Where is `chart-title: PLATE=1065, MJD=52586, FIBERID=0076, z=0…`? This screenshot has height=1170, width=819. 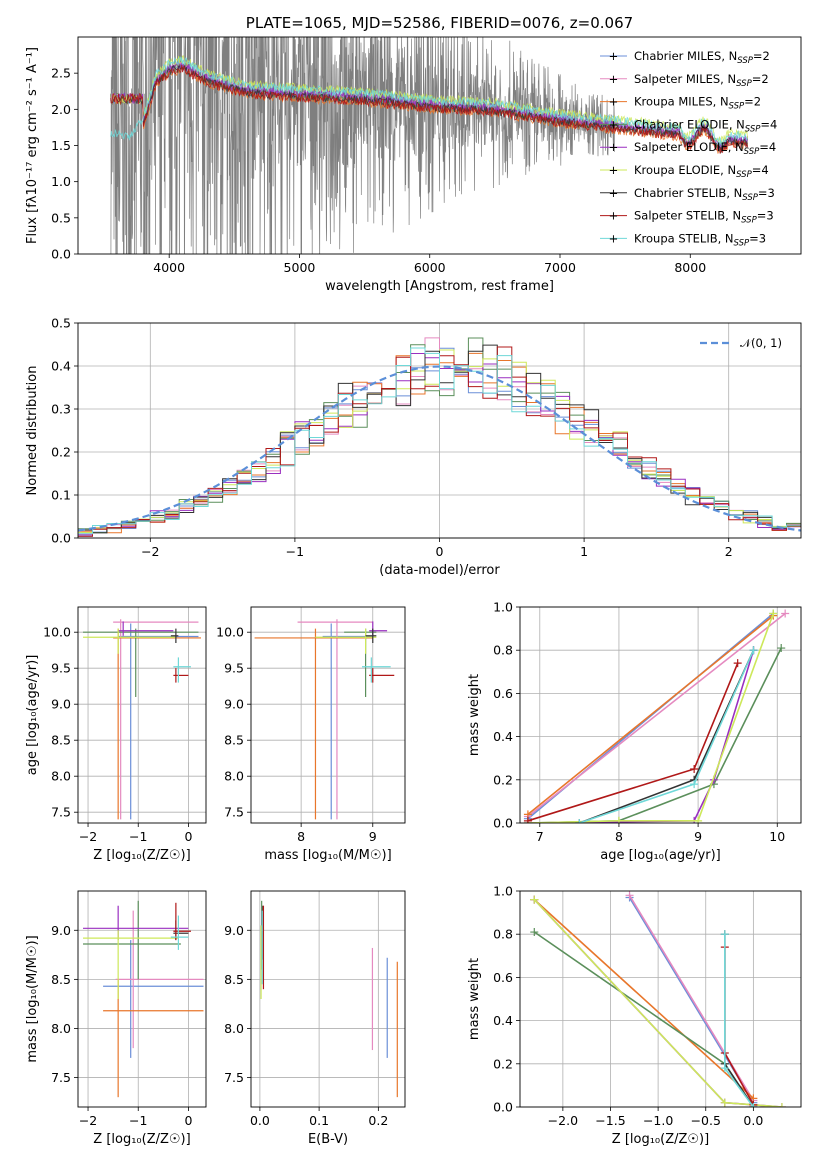
chart-title: PLATE=1065, MJD=52586, FIBERID=0076, z=0… is located at coordinates (439, 23).